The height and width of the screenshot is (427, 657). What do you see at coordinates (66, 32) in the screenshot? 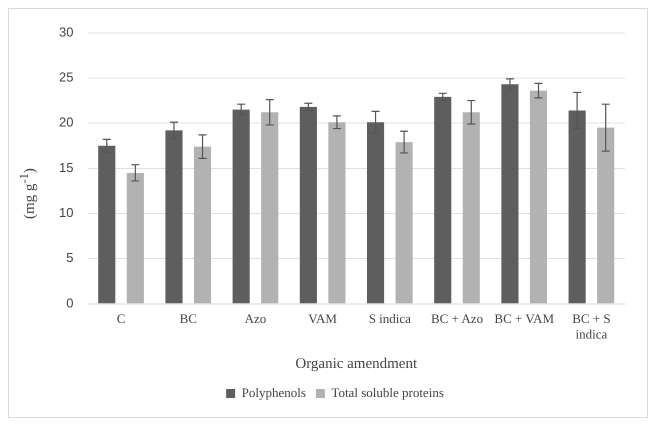
I see `y-tick-label: 30` at bounding box center [66, 32].